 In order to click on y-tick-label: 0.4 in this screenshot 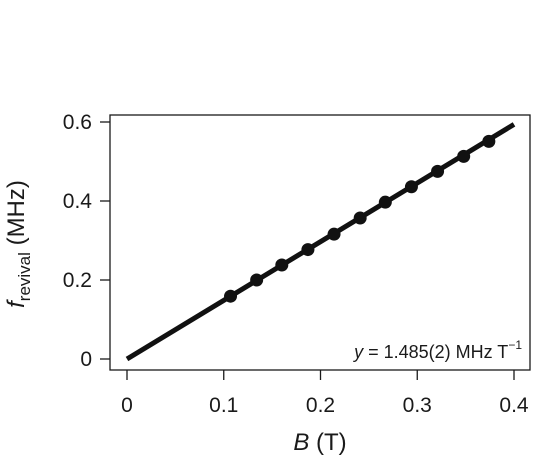, I will do `click(78, 201)`.